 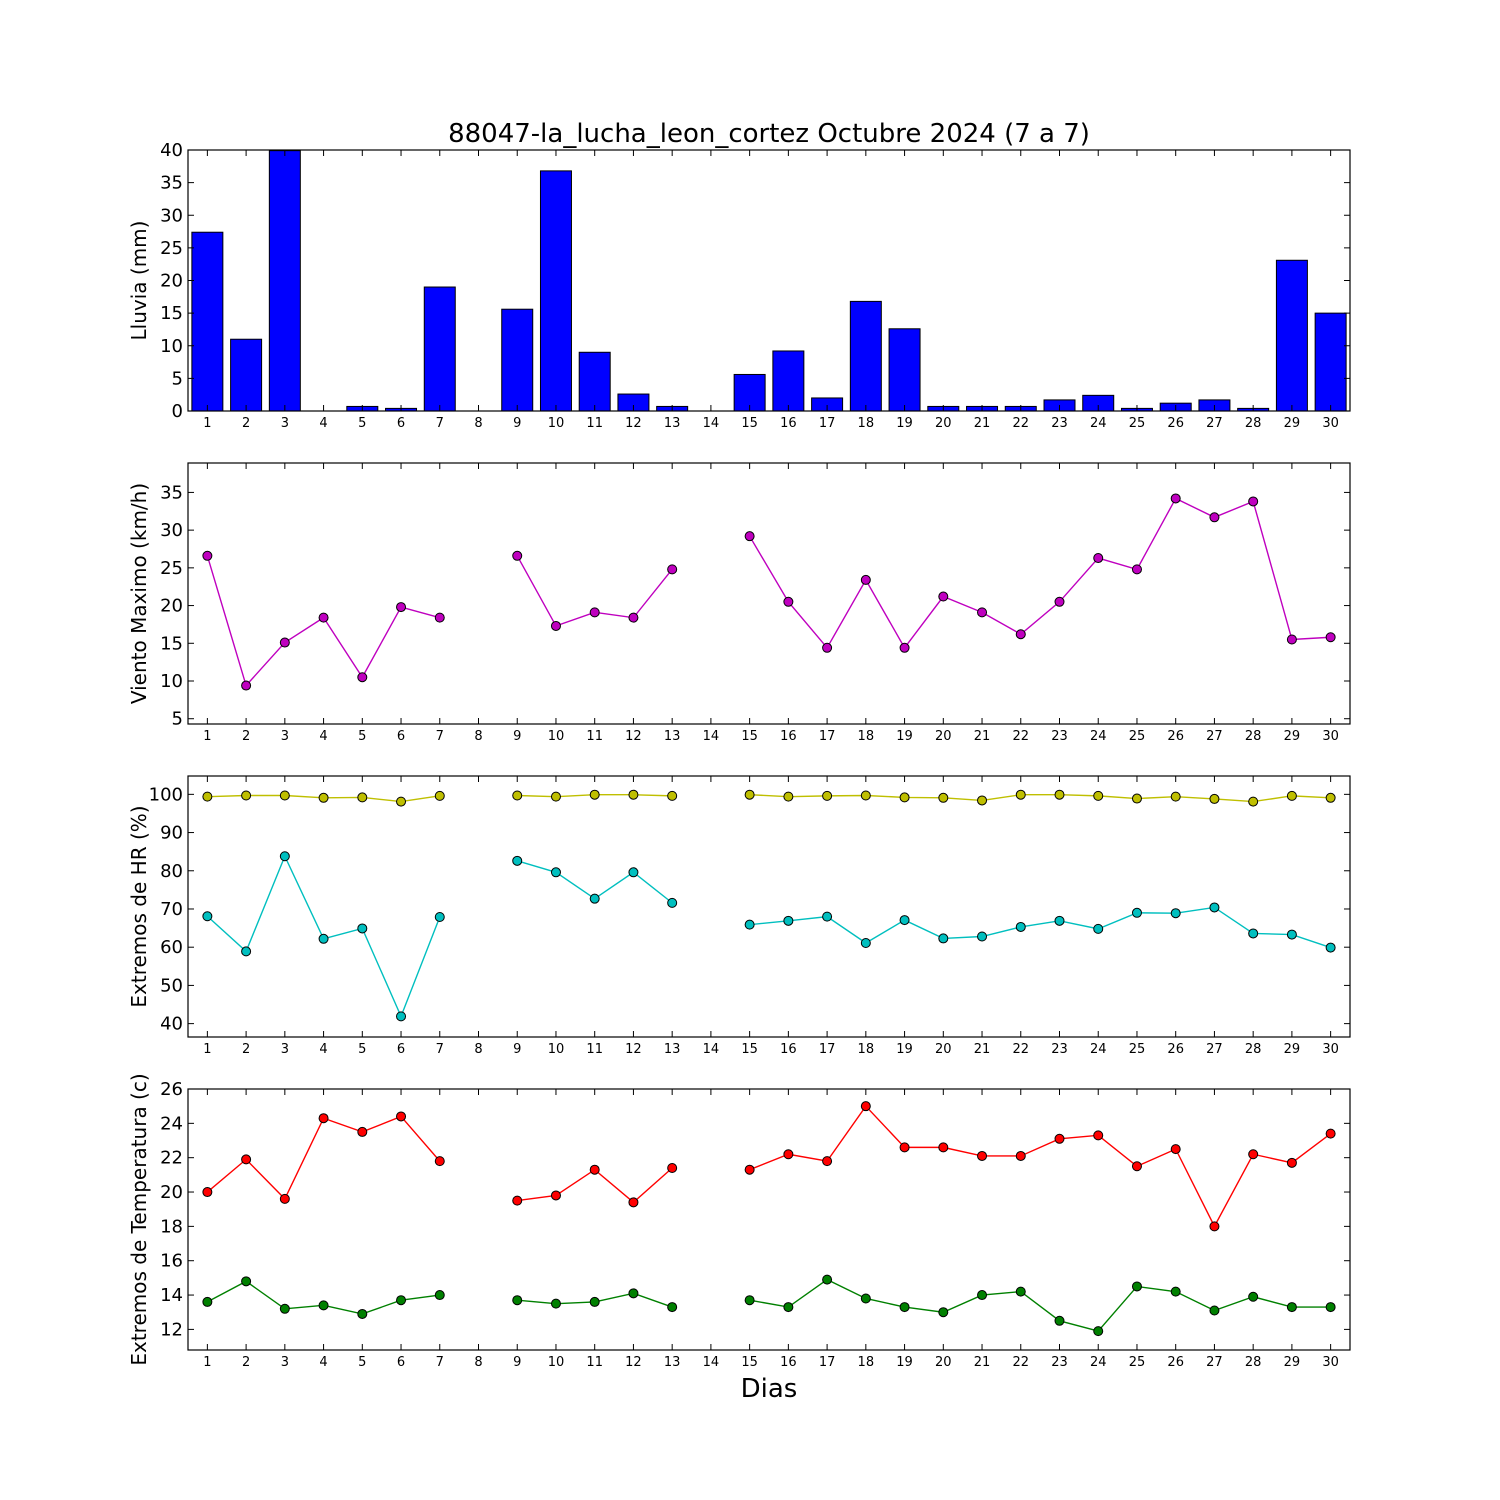 What do you see at coordinates (171, 681) in the screenshot?
I see `y-tick-label: 10` at bounding box center [171, 681].